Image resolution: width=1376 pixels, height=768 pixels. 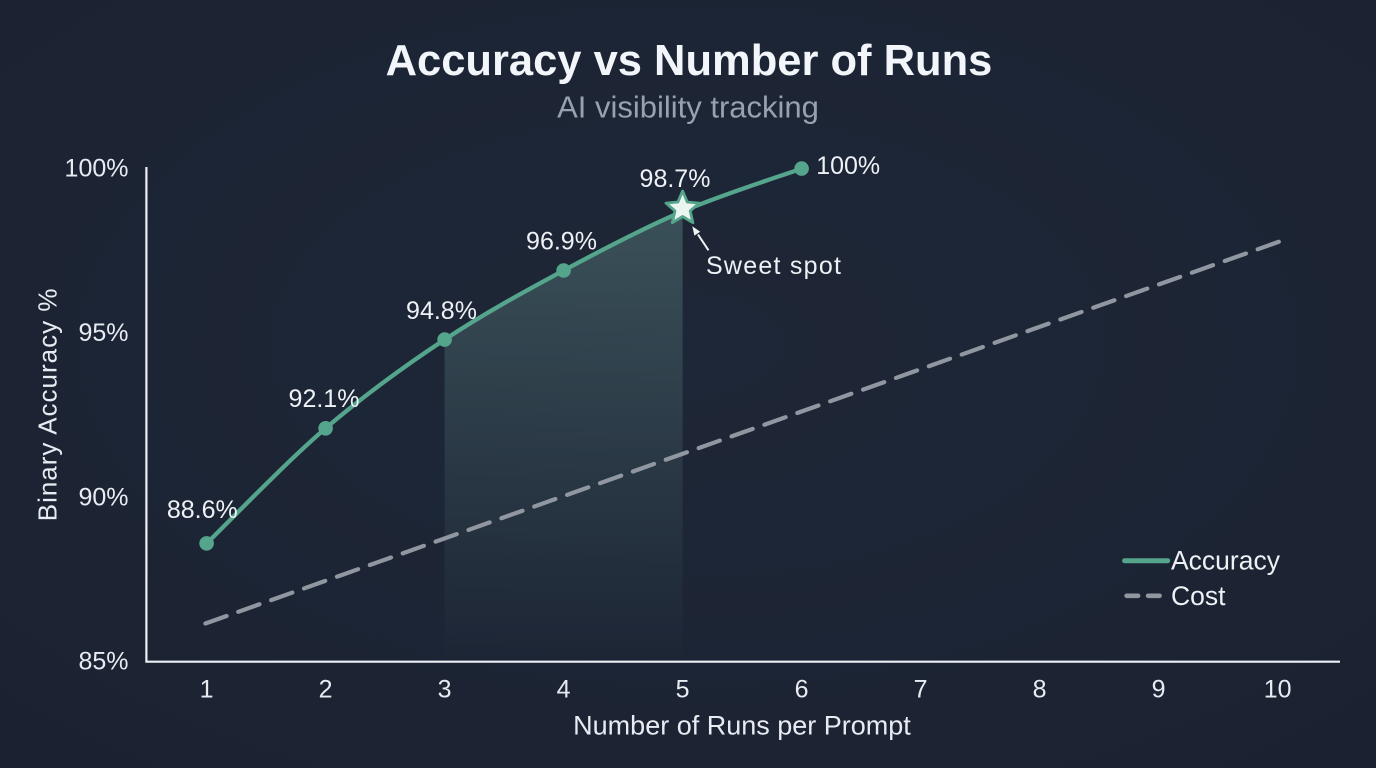 What do you see at coordinates (1226, 561) in the screenshot?
I see `svg-text: Accuracy` at bounding box center [1226, 561].